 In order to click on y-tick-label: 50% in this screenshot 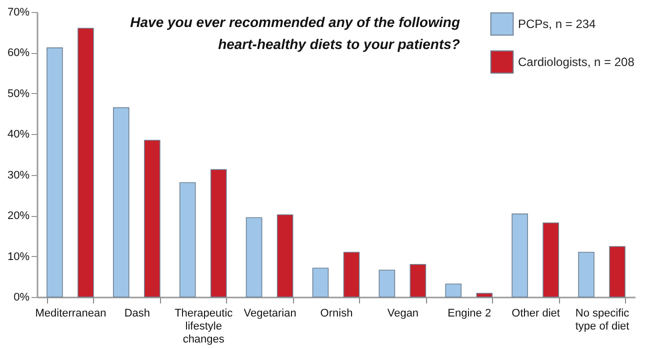, I will do `click(18, 94)`.